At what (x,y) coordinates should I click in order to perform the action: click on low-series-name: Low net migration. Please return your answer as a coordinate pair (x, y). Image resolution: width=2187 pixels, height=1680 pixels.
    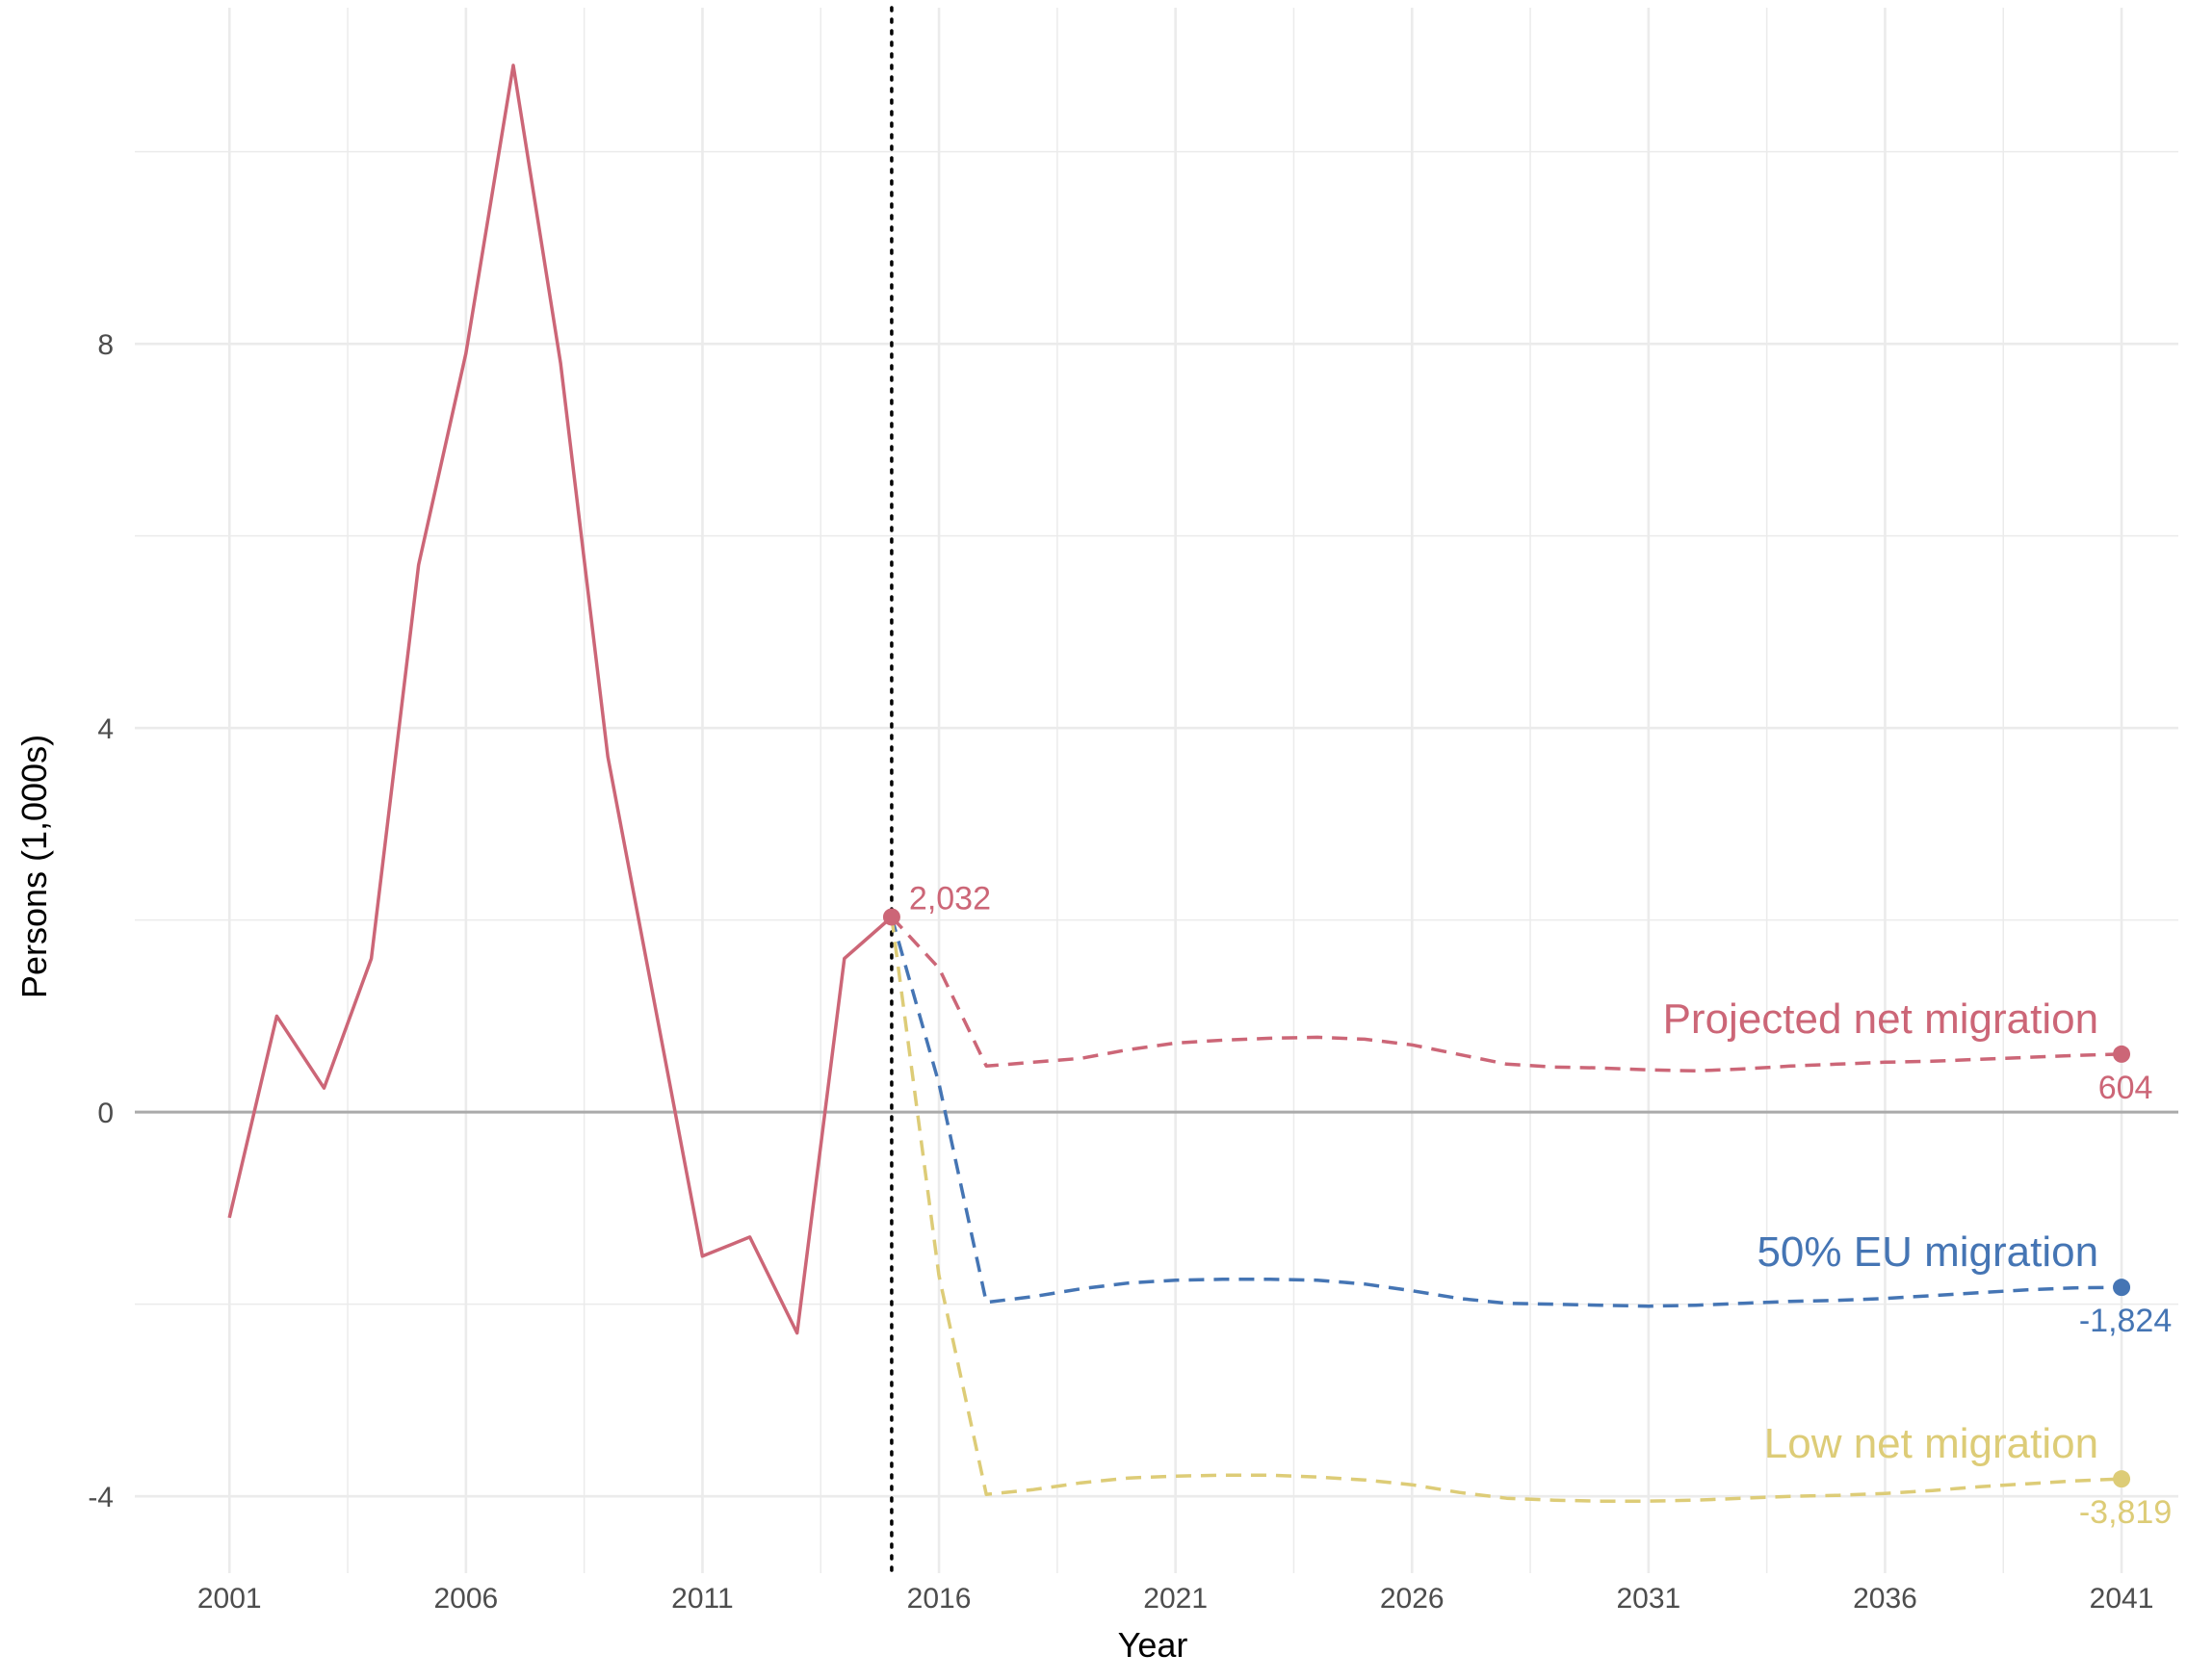
    Looking at the image, I should click on (1931, 1443).